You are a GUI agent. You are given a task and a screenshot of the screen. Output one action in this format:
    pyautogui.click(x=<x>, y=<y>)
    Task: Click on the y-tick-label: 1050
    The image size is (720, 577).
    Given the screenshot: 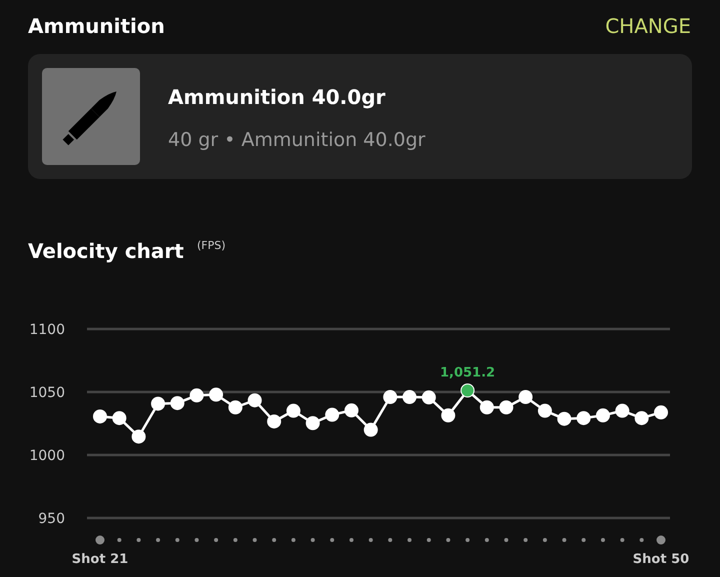 What is the action you would take?
    pyautogui.click(x=47, y=392)
    